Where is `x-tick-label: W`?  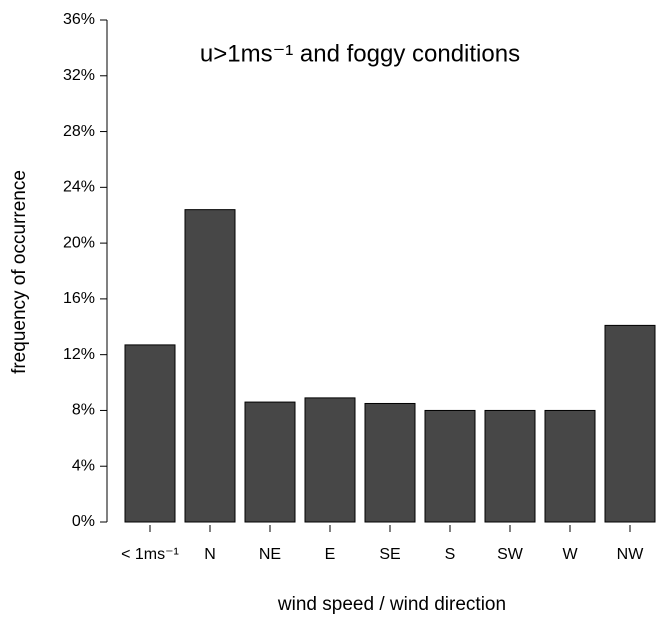
x-tick-label: W is located at coordinates (570, 554).